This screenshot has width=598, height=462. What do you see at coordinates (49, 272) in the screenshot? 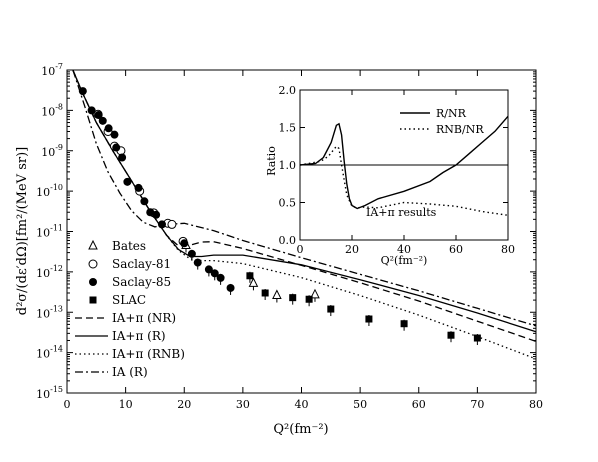
I see `main-y-tick-label: 10⁻¹²` at bounding box center [49, 272].